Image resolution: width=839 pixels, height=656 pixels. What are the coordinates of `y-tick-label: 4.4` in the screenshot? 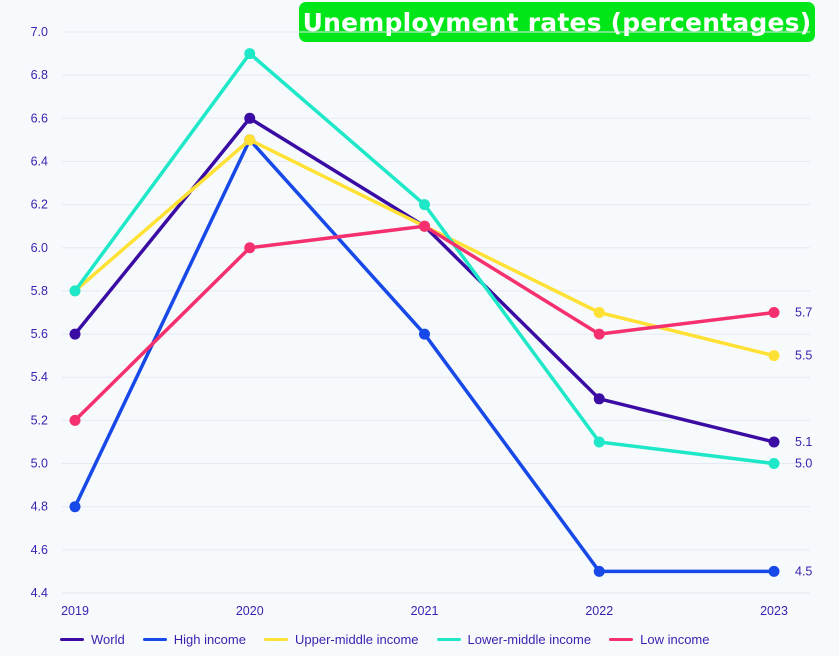 It's located at (39, 593).